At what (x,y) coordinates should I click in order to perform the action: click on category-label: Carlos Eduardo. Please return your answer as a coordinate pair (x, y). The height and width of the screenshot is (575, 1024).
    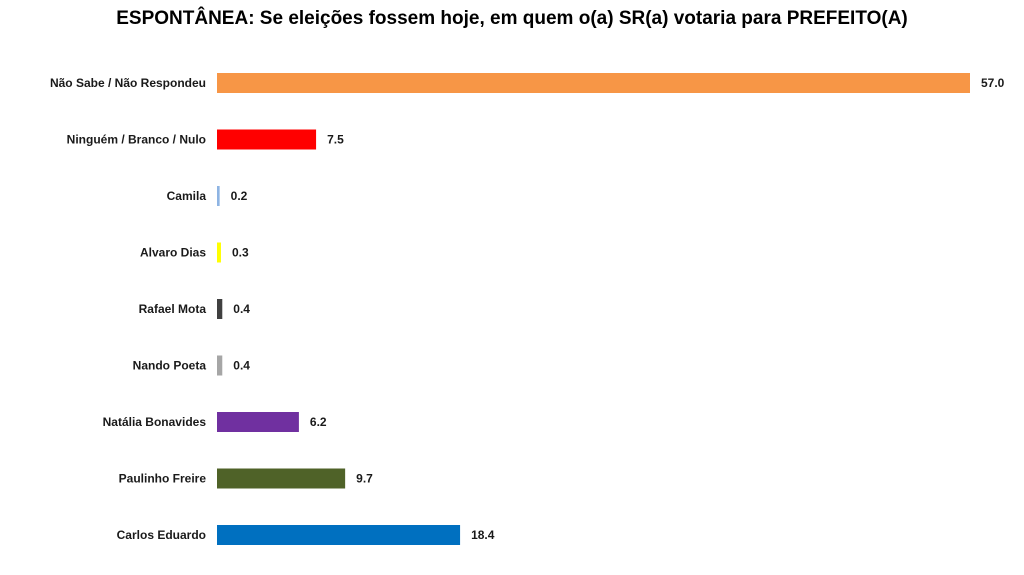
    Looking at the image, I should click on (161, 535).